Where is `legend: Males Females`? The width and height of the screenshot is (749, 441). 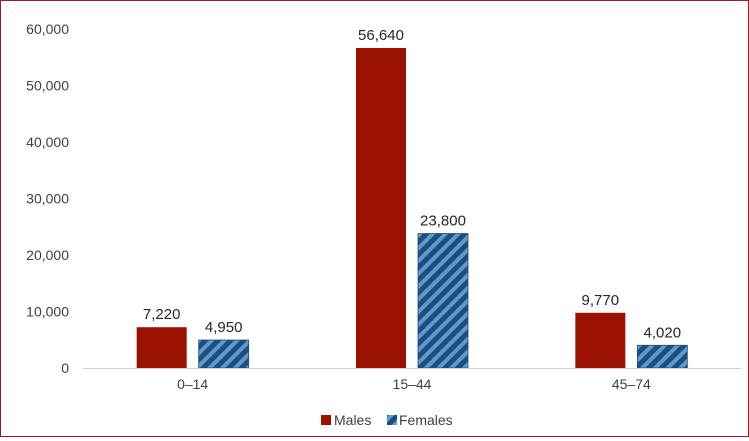 legend: Males Females is located at coordinates (387, 420).